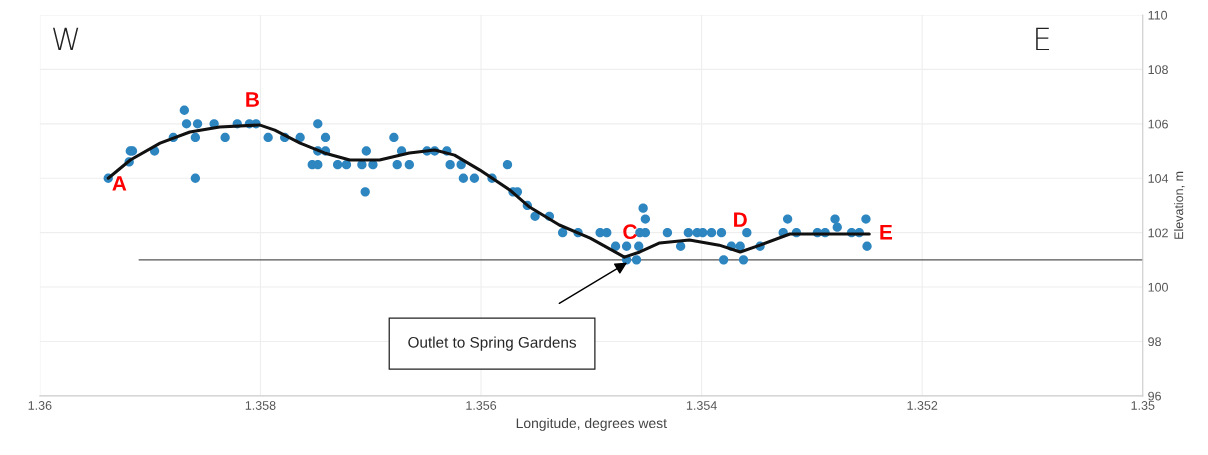 This screenshot has height=455, width=1208. Describe the element at coordinates (492, 343) in the screenshot. I see `annotation: Outlet to Spring Gardens` at that location.